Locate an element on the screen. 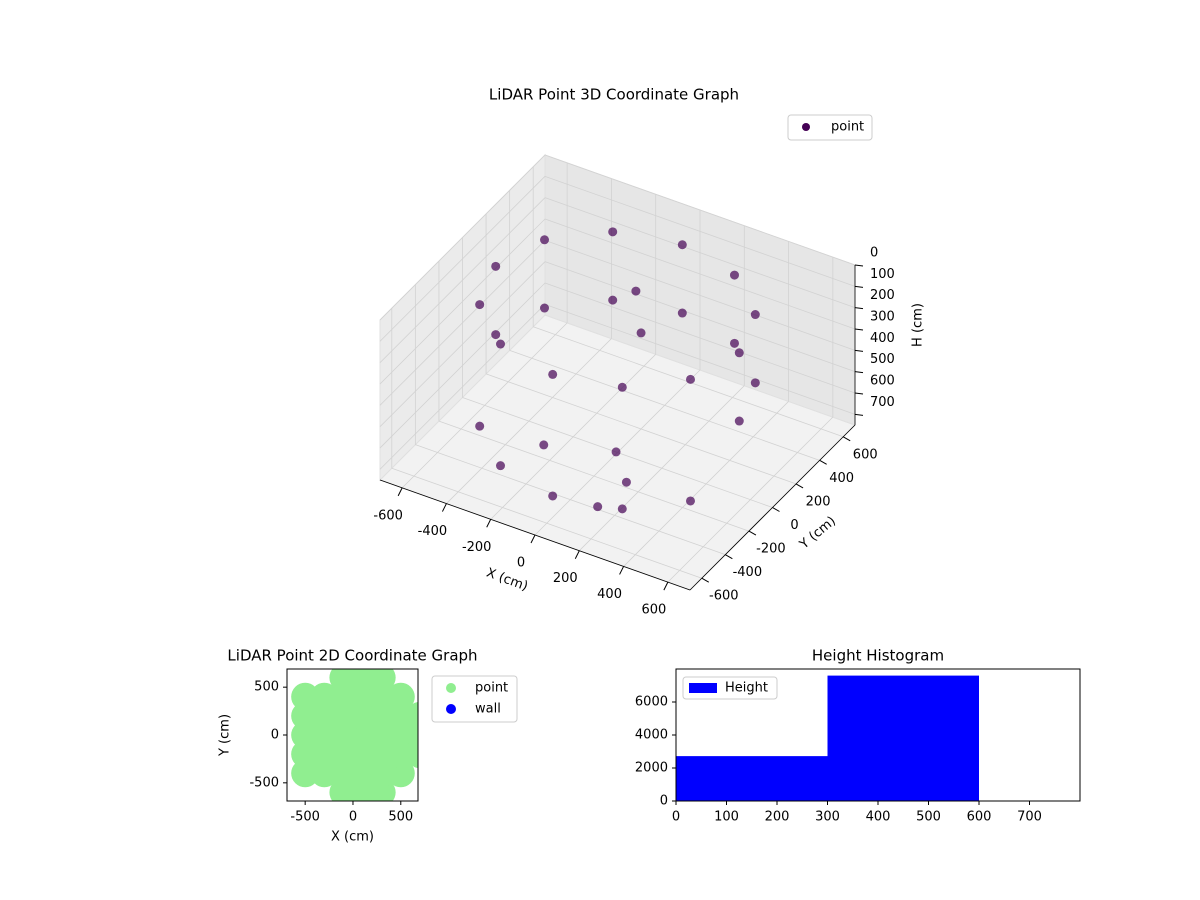  axis-line is located at coordinates (535, 535).